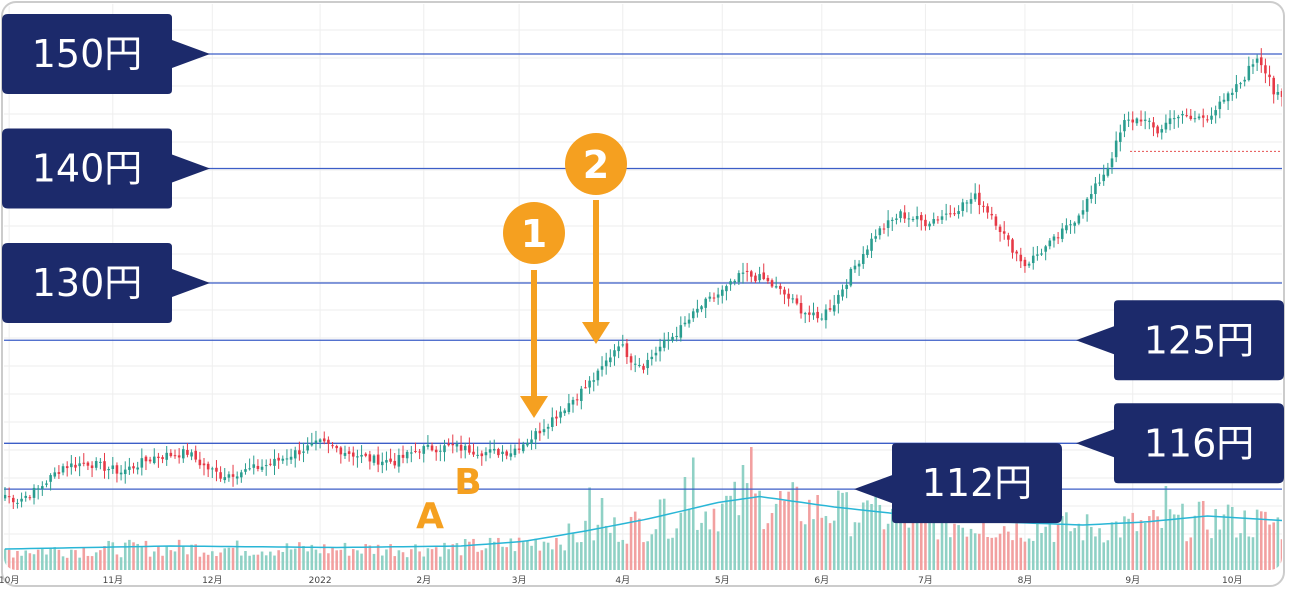 Image resolution: width=1300 pixels, height=590 pixels. Describe the element at coordinates (113, 580) in the screenshot. I see `x-tick-label: 11月` at that location.